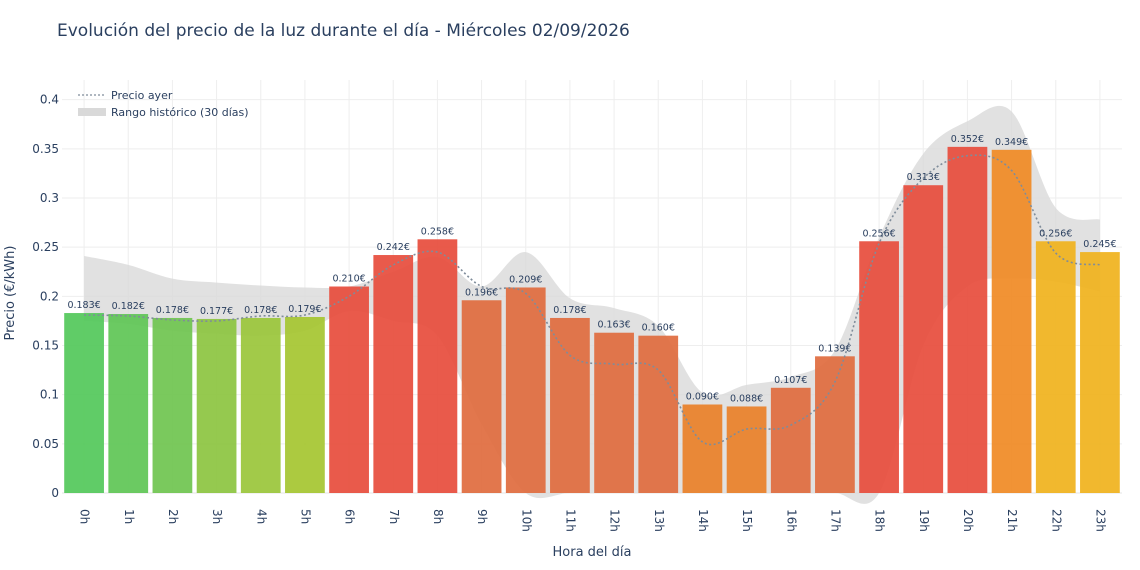 This screenshot has width=1140, height=570. What do you see at coordinates (790, 380) in the screenshot?
I see `data-label-16h: 0.107€` at bounding box center [790, 380].